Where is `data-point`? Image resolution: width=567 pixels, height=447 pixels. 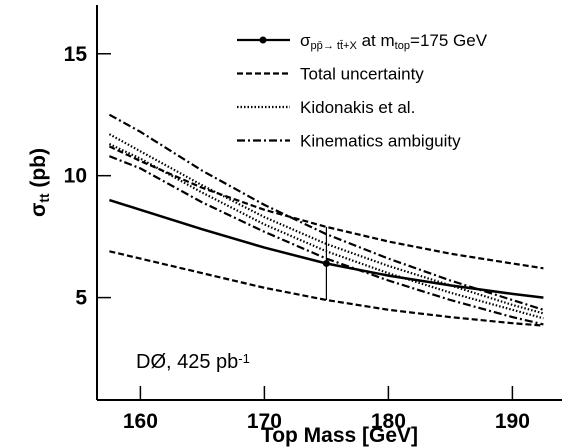
data-point is located at coordinates (326, 263).